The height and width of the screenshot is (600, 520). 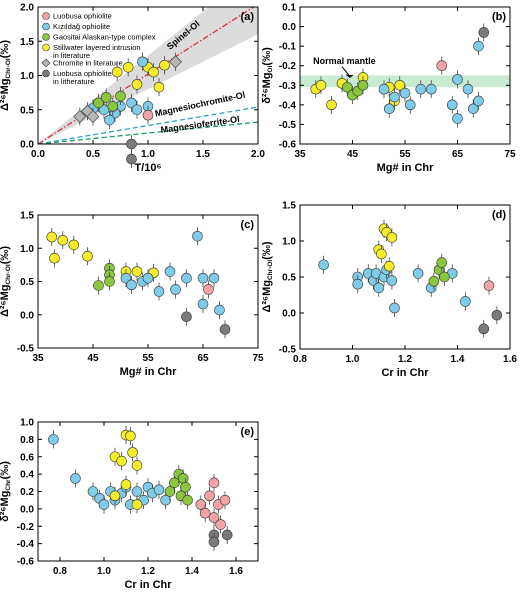 I want to click on legend-marker-chromite-in-literature, so click(x=46, y=63).